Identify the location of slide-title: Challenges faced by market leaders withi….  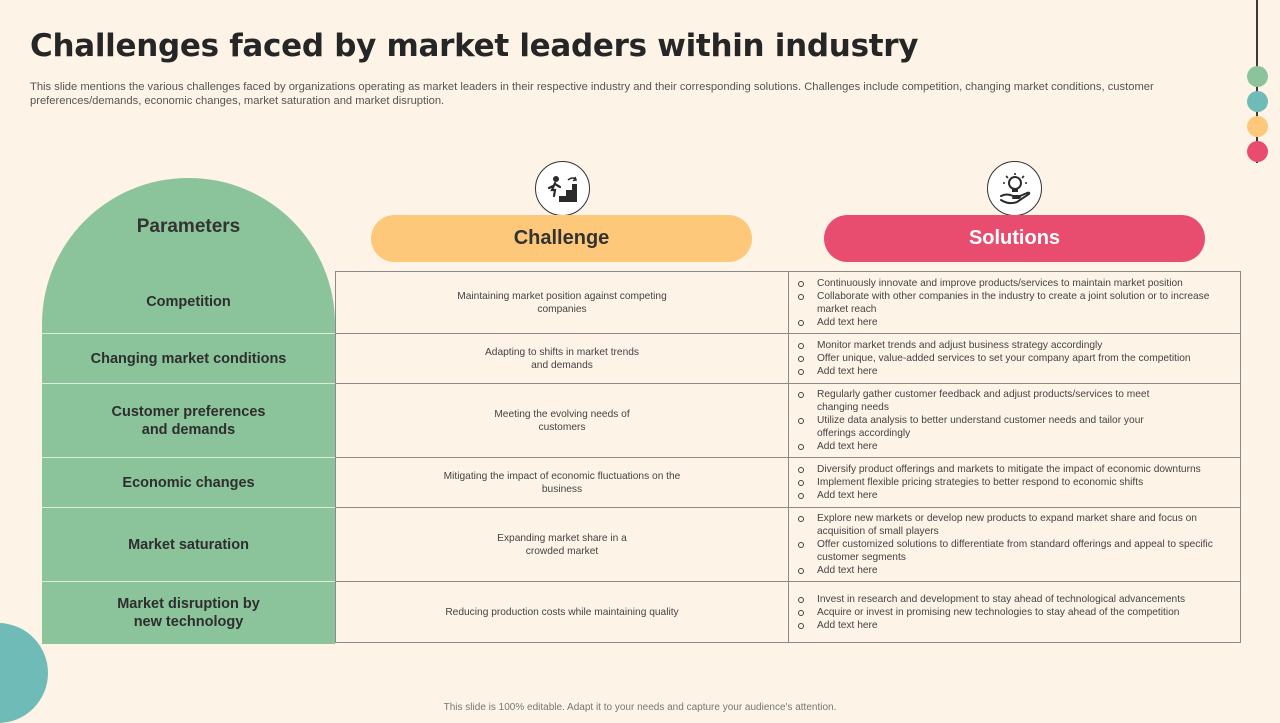
(474, 46).